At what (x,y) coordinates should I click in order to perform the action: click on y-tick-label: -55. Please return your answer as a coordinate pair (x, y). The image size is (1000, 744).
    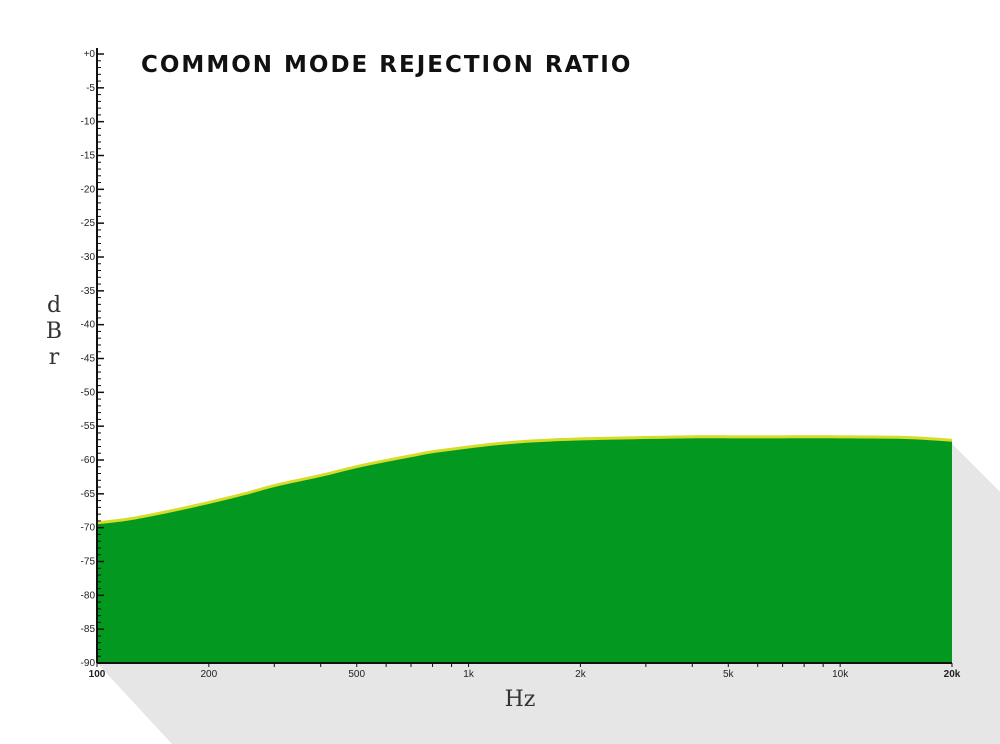
    Looking at the image, I should click on (88, 426).